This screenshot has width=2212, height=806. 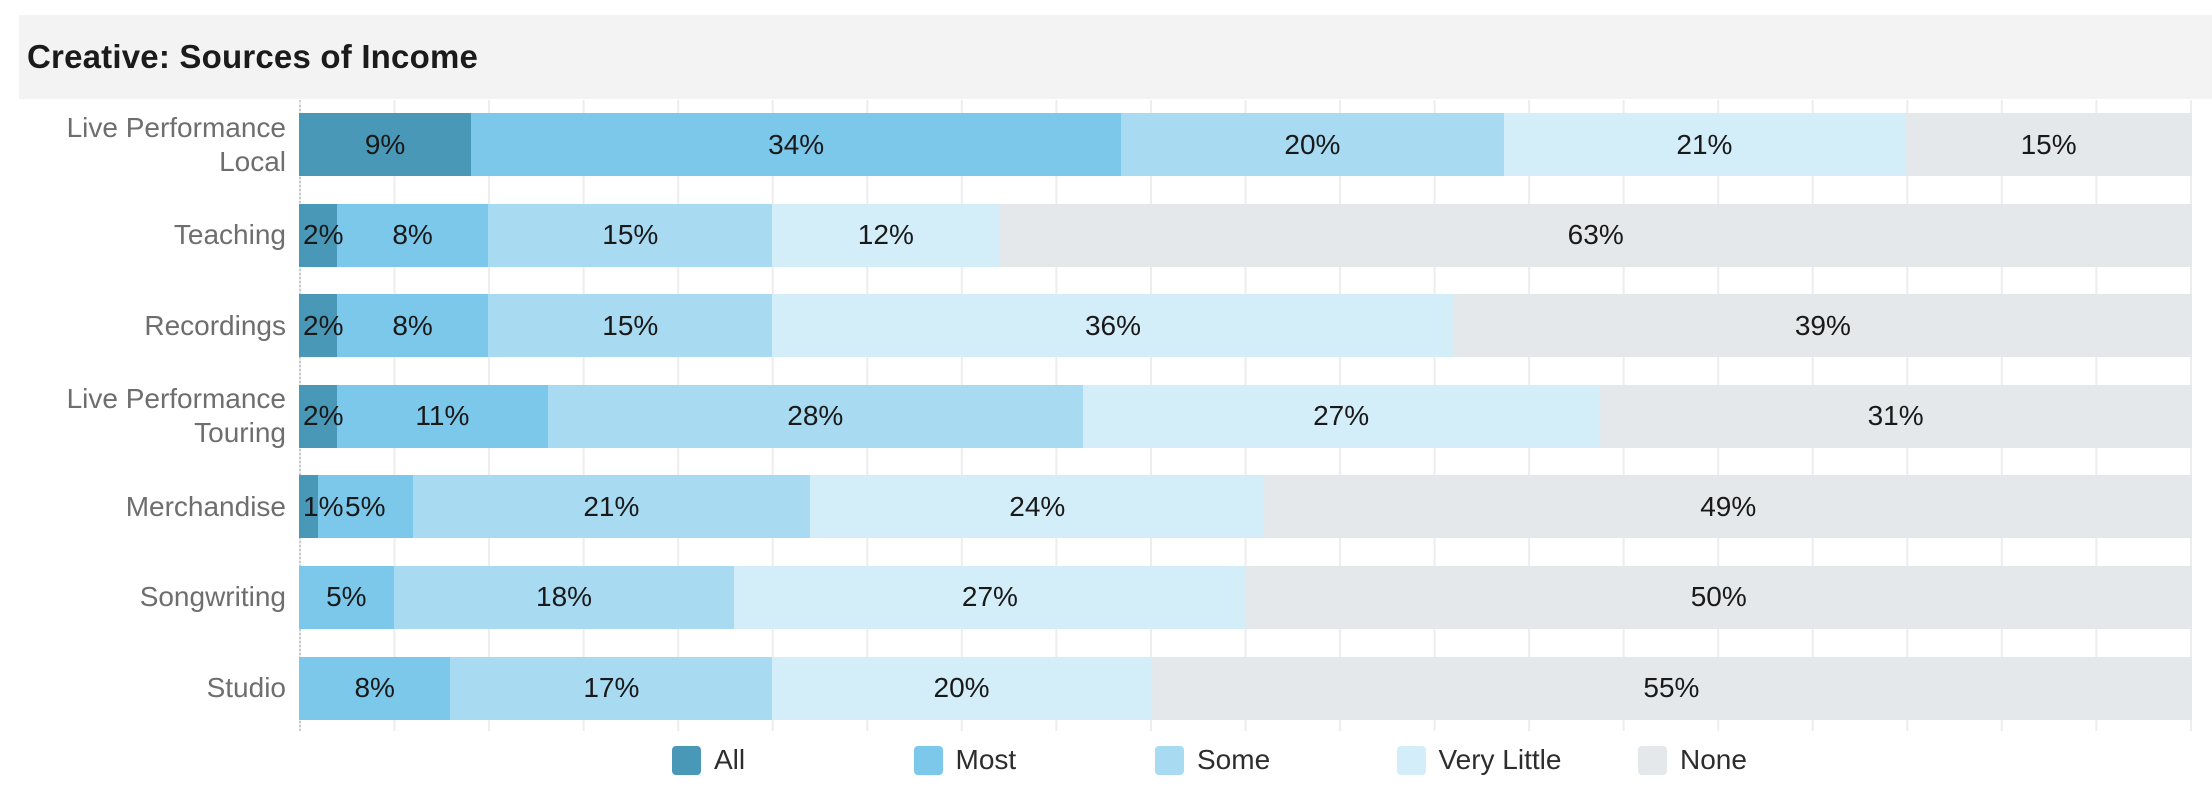 What do you see at coordinates (253, 56) in the screenshot?
I see `chart-title: Creative: Sources of Income` at bounding box center [253, 56].